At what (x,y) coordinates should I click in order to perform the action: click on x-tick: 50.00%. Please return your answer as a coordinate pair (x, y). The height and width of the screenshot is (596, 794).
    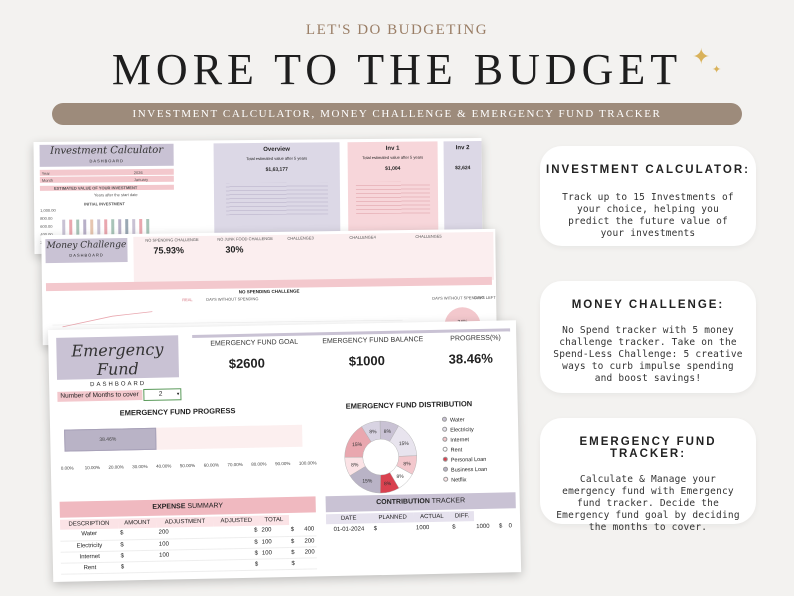
    Looking at the image, I should click on (187, 465).